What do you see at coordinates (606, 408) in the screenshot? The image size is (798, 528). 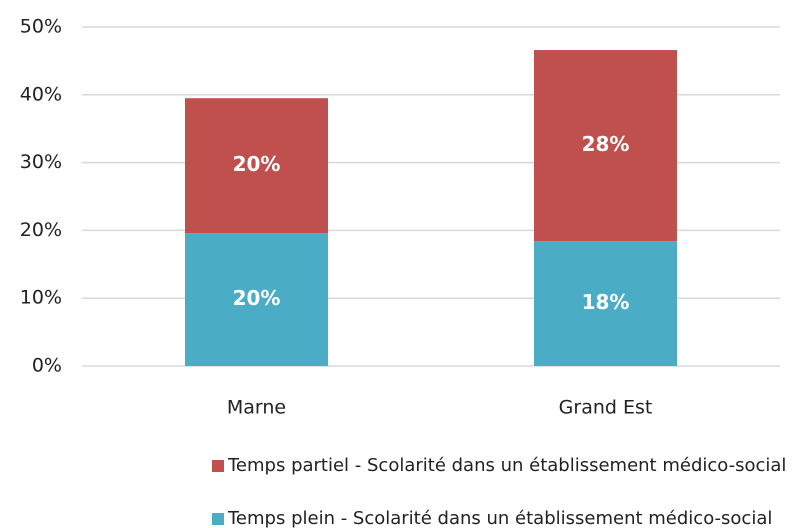 I see `x-tick-label: Grand Est` at bounding box center [606, 408].